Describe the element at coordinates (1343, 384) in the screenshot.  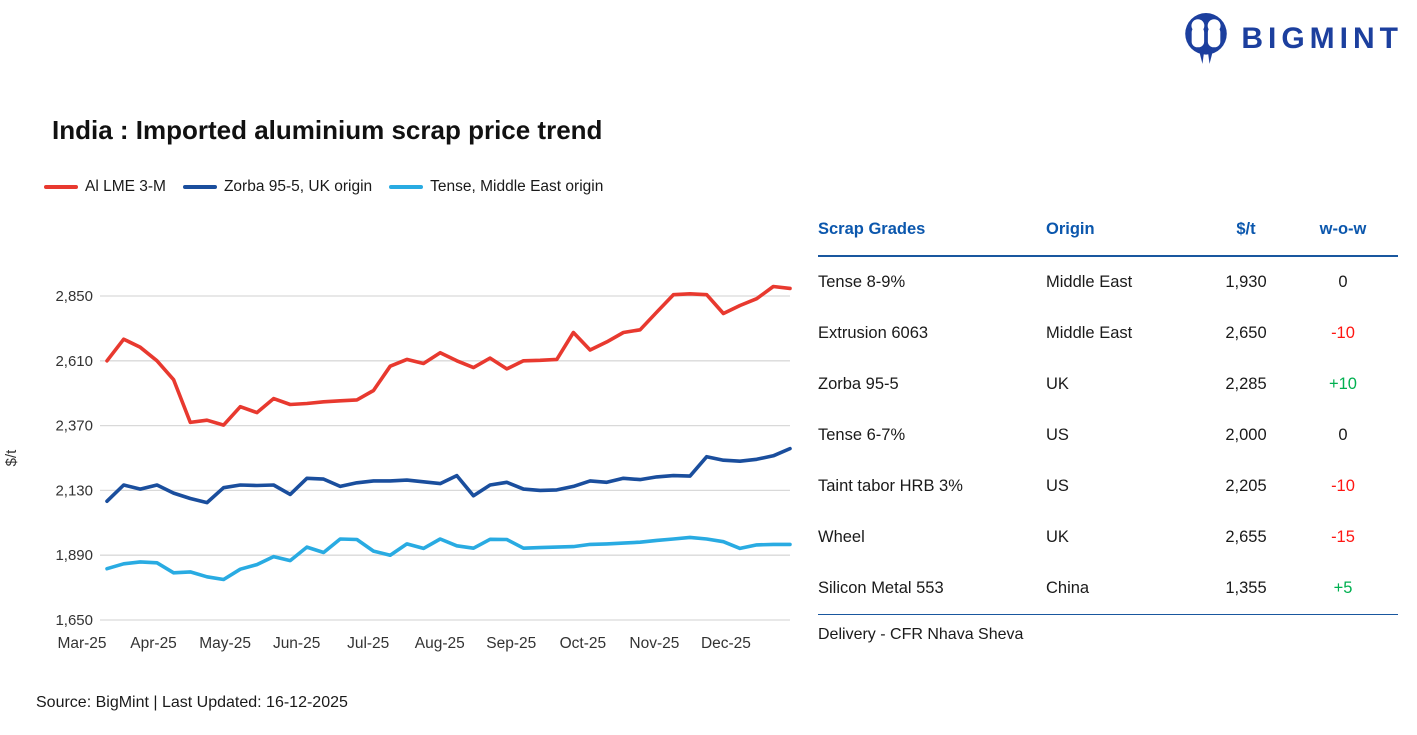
I see `cell-wow: +10` at that location.